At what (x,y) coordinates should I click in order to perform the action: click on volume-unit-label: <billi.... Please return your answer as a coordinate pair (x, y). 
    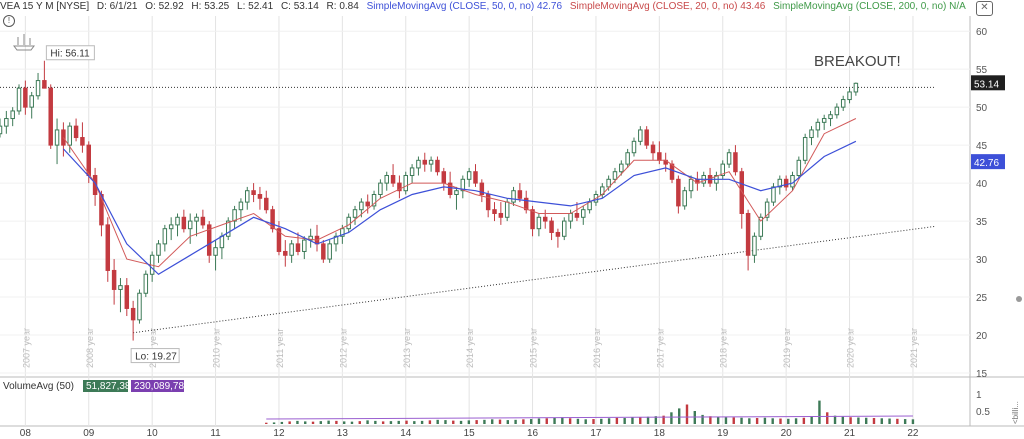
    Looking at the image, I should click on (1015, 412).